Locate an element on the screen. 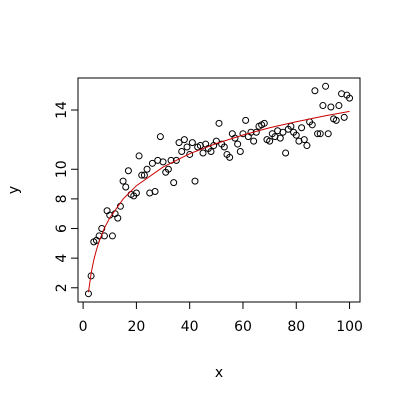 The width and height of the screenshot is (402, 405). y-tick-label: 14 is located at coordinates (62, 110).